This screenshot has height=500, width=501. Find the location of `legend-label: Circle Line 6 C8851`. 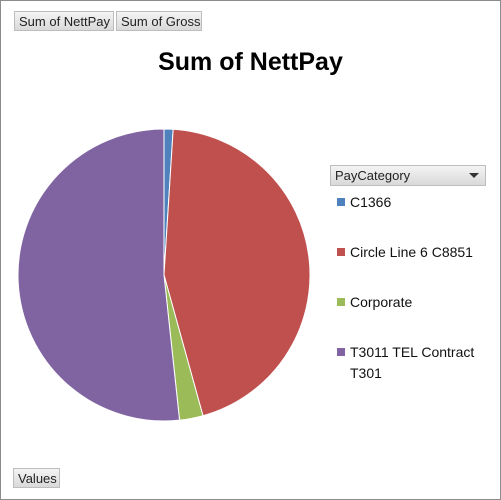

legend-label: Circle Line 6 C8851 is located at coordinates (411, 252).